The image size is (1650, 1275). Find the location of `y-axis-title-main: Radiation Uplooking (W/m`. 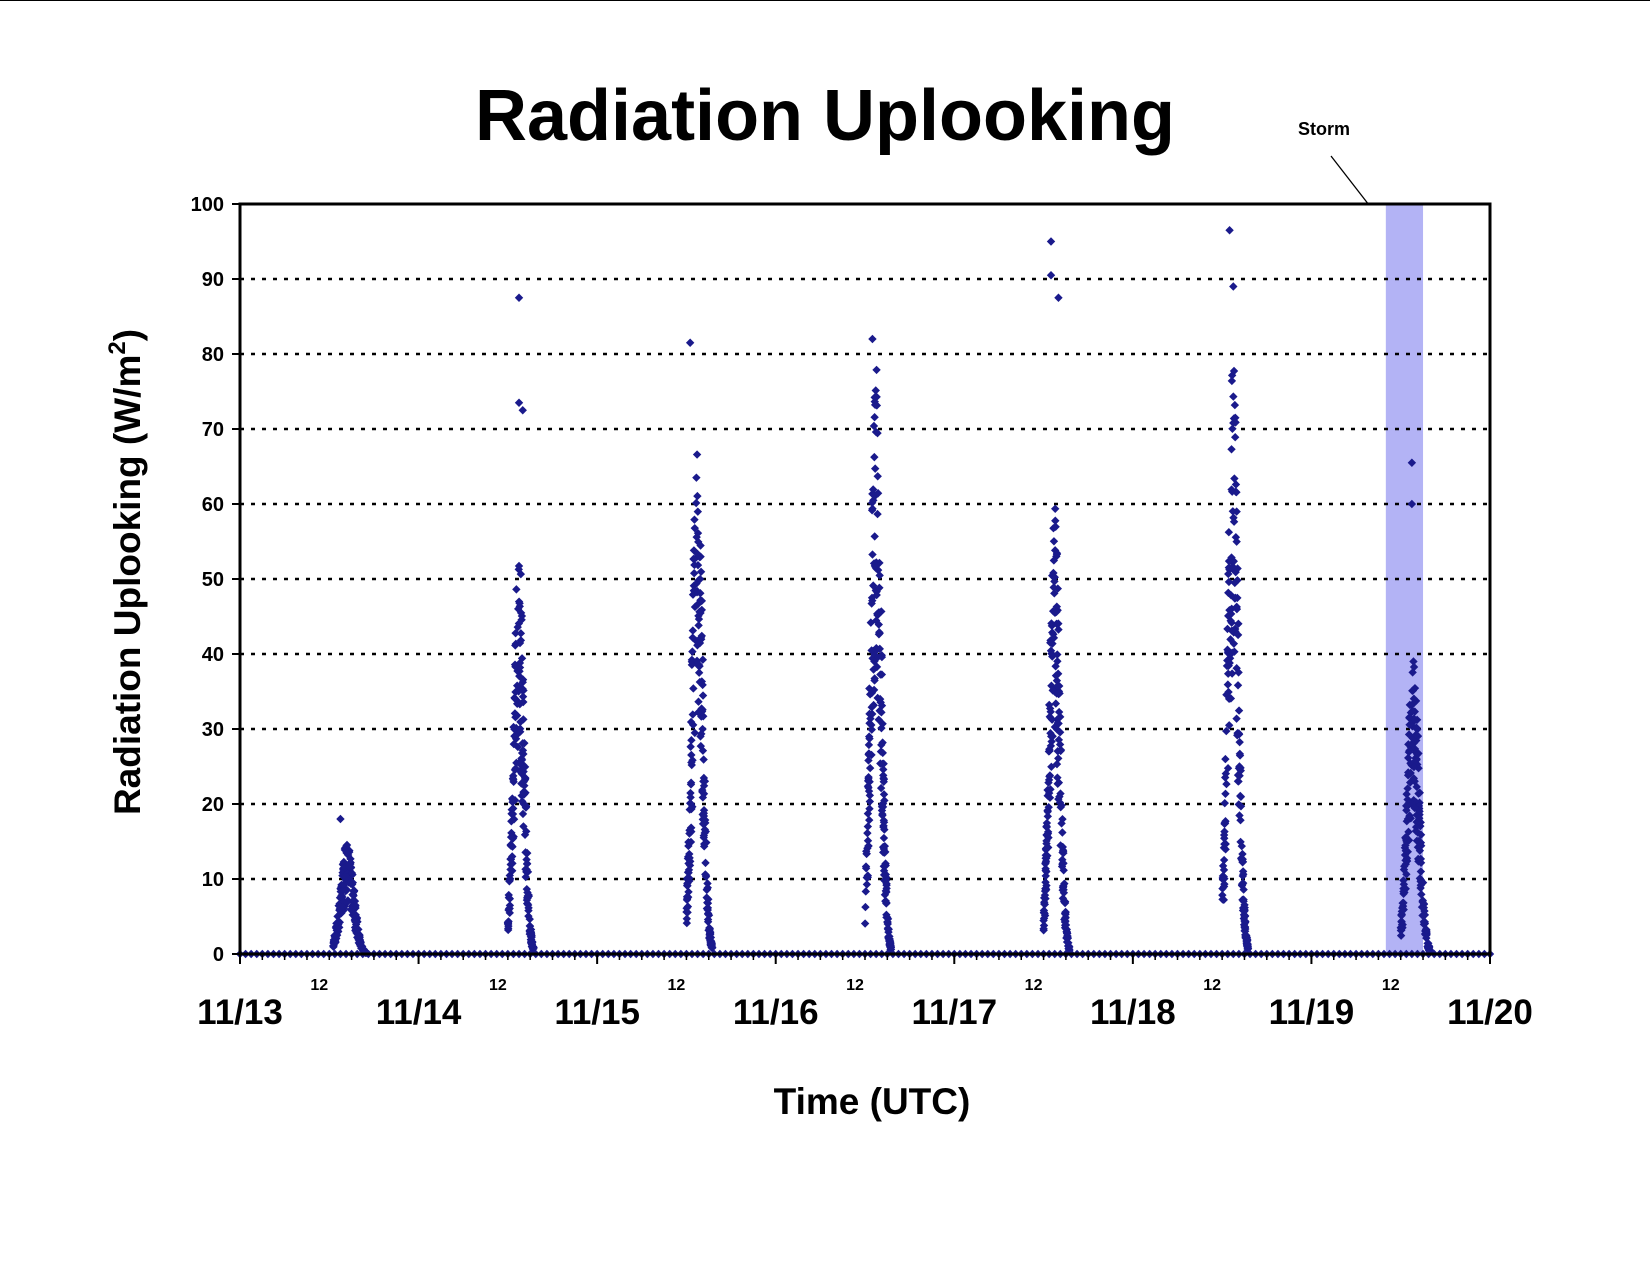

y-axis-title-main: Radiation Uplooking (W/m is located at coordinates (127, 585).